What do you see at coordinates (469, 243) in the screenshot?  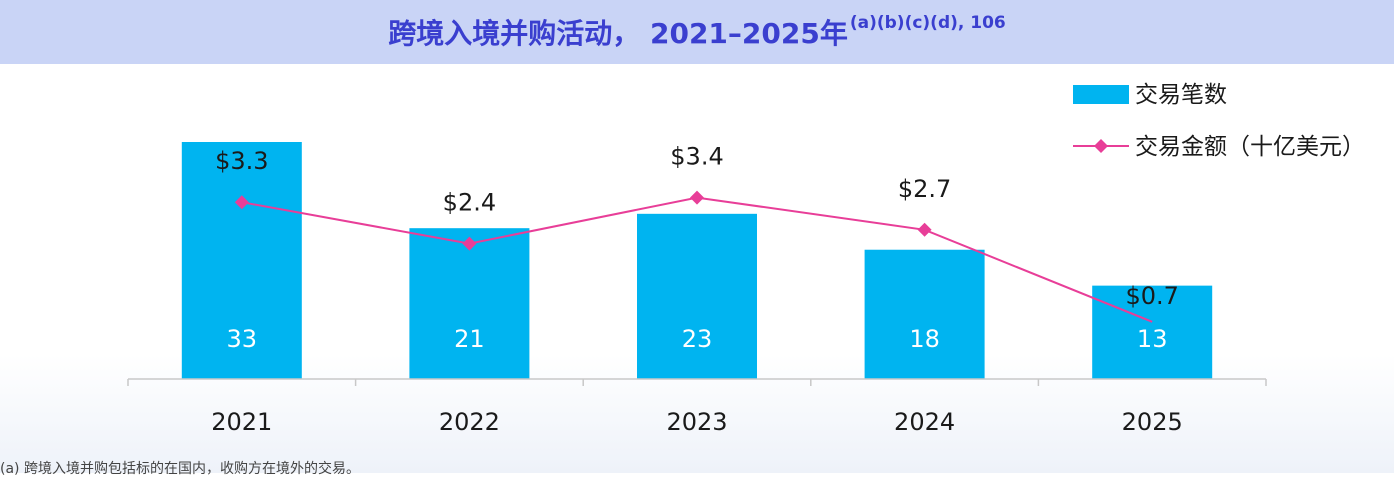 I see `amount-marker-2022` at bounding box center [469, 243].